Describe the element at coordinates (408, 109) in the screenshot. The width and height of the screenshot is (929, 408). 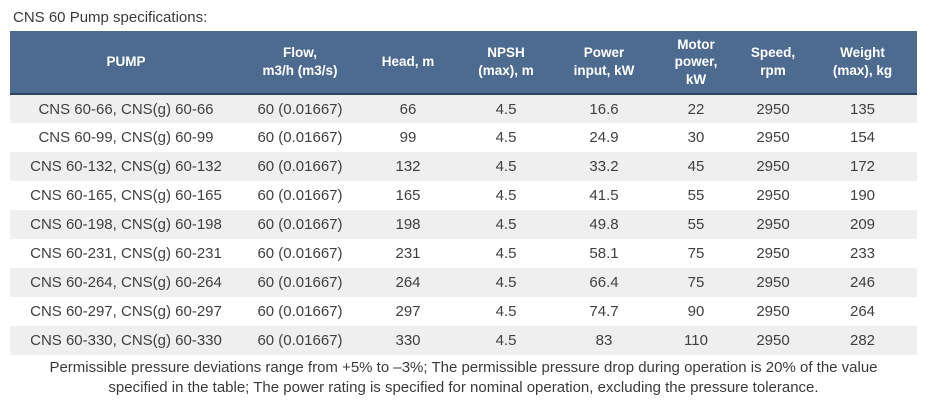
I see `table-cell: 66` at that location.